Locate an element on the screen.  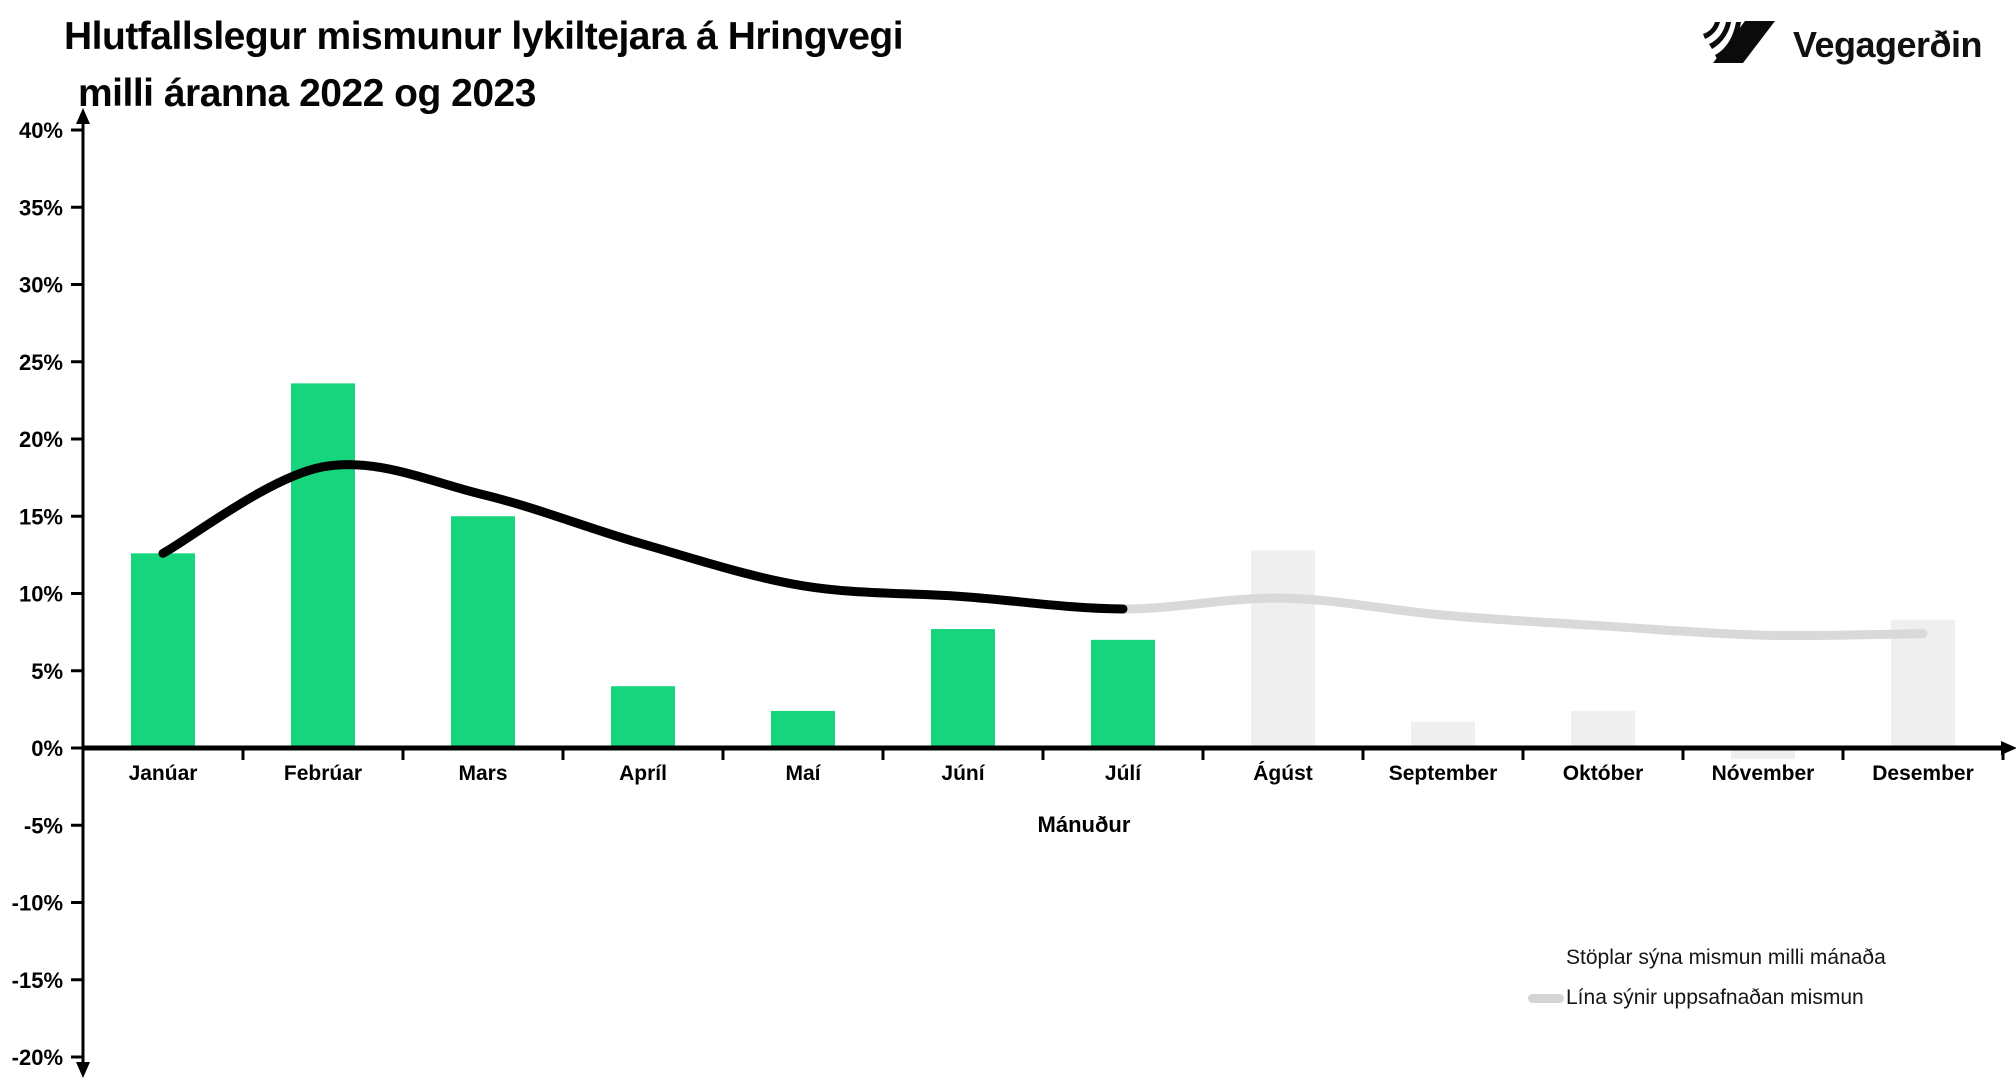
bar-júlí is located at coordinates (1123, 693).